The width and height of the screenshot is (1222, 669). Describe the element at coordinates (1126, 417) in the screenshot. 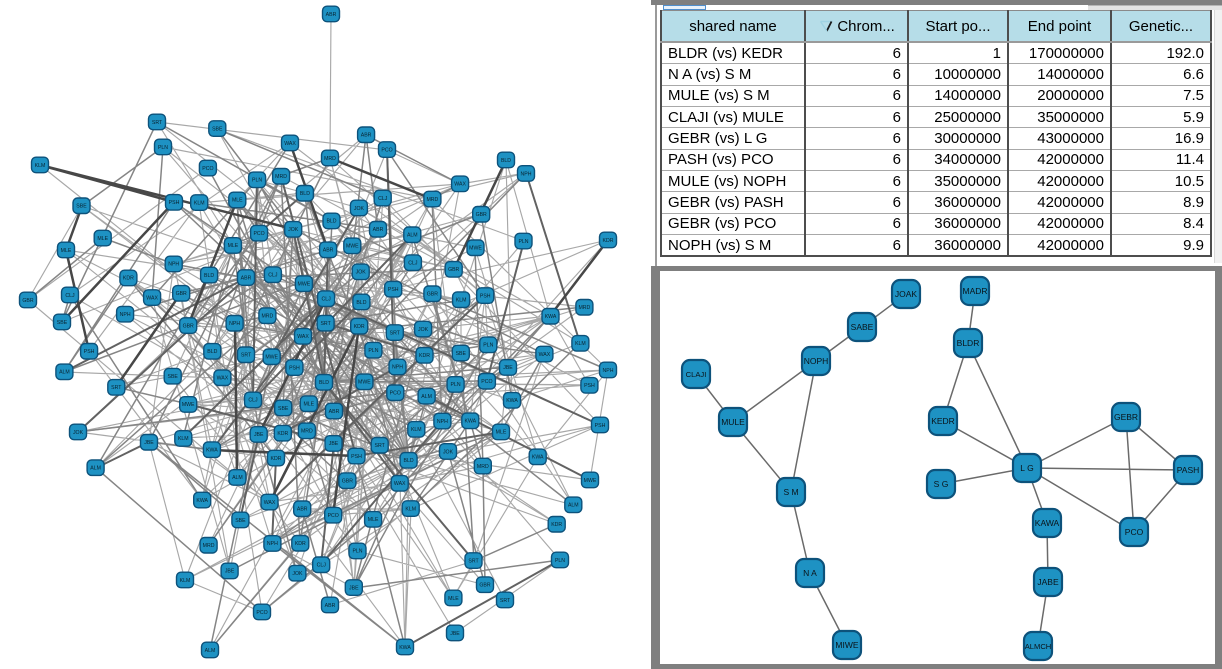

I see `svg-text: GEBR` at that location.